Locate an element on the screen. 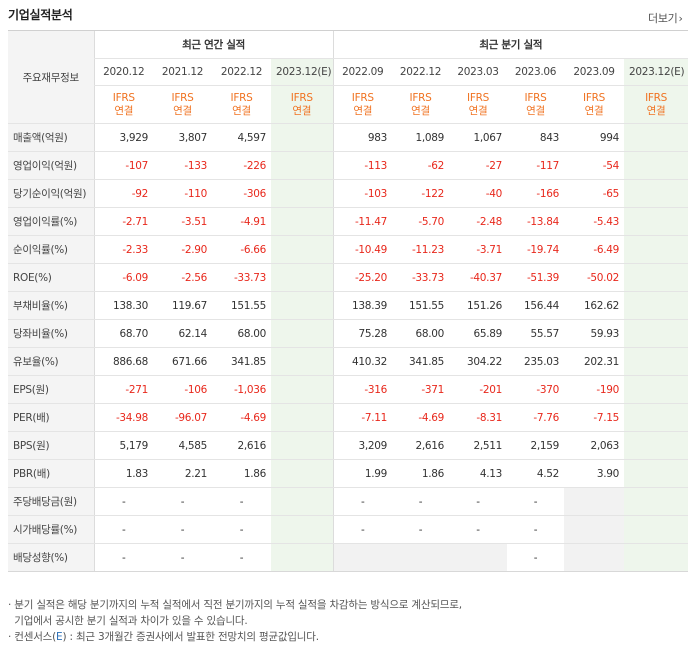  row-label: ROE(%) is located at coordinates (51, 277).